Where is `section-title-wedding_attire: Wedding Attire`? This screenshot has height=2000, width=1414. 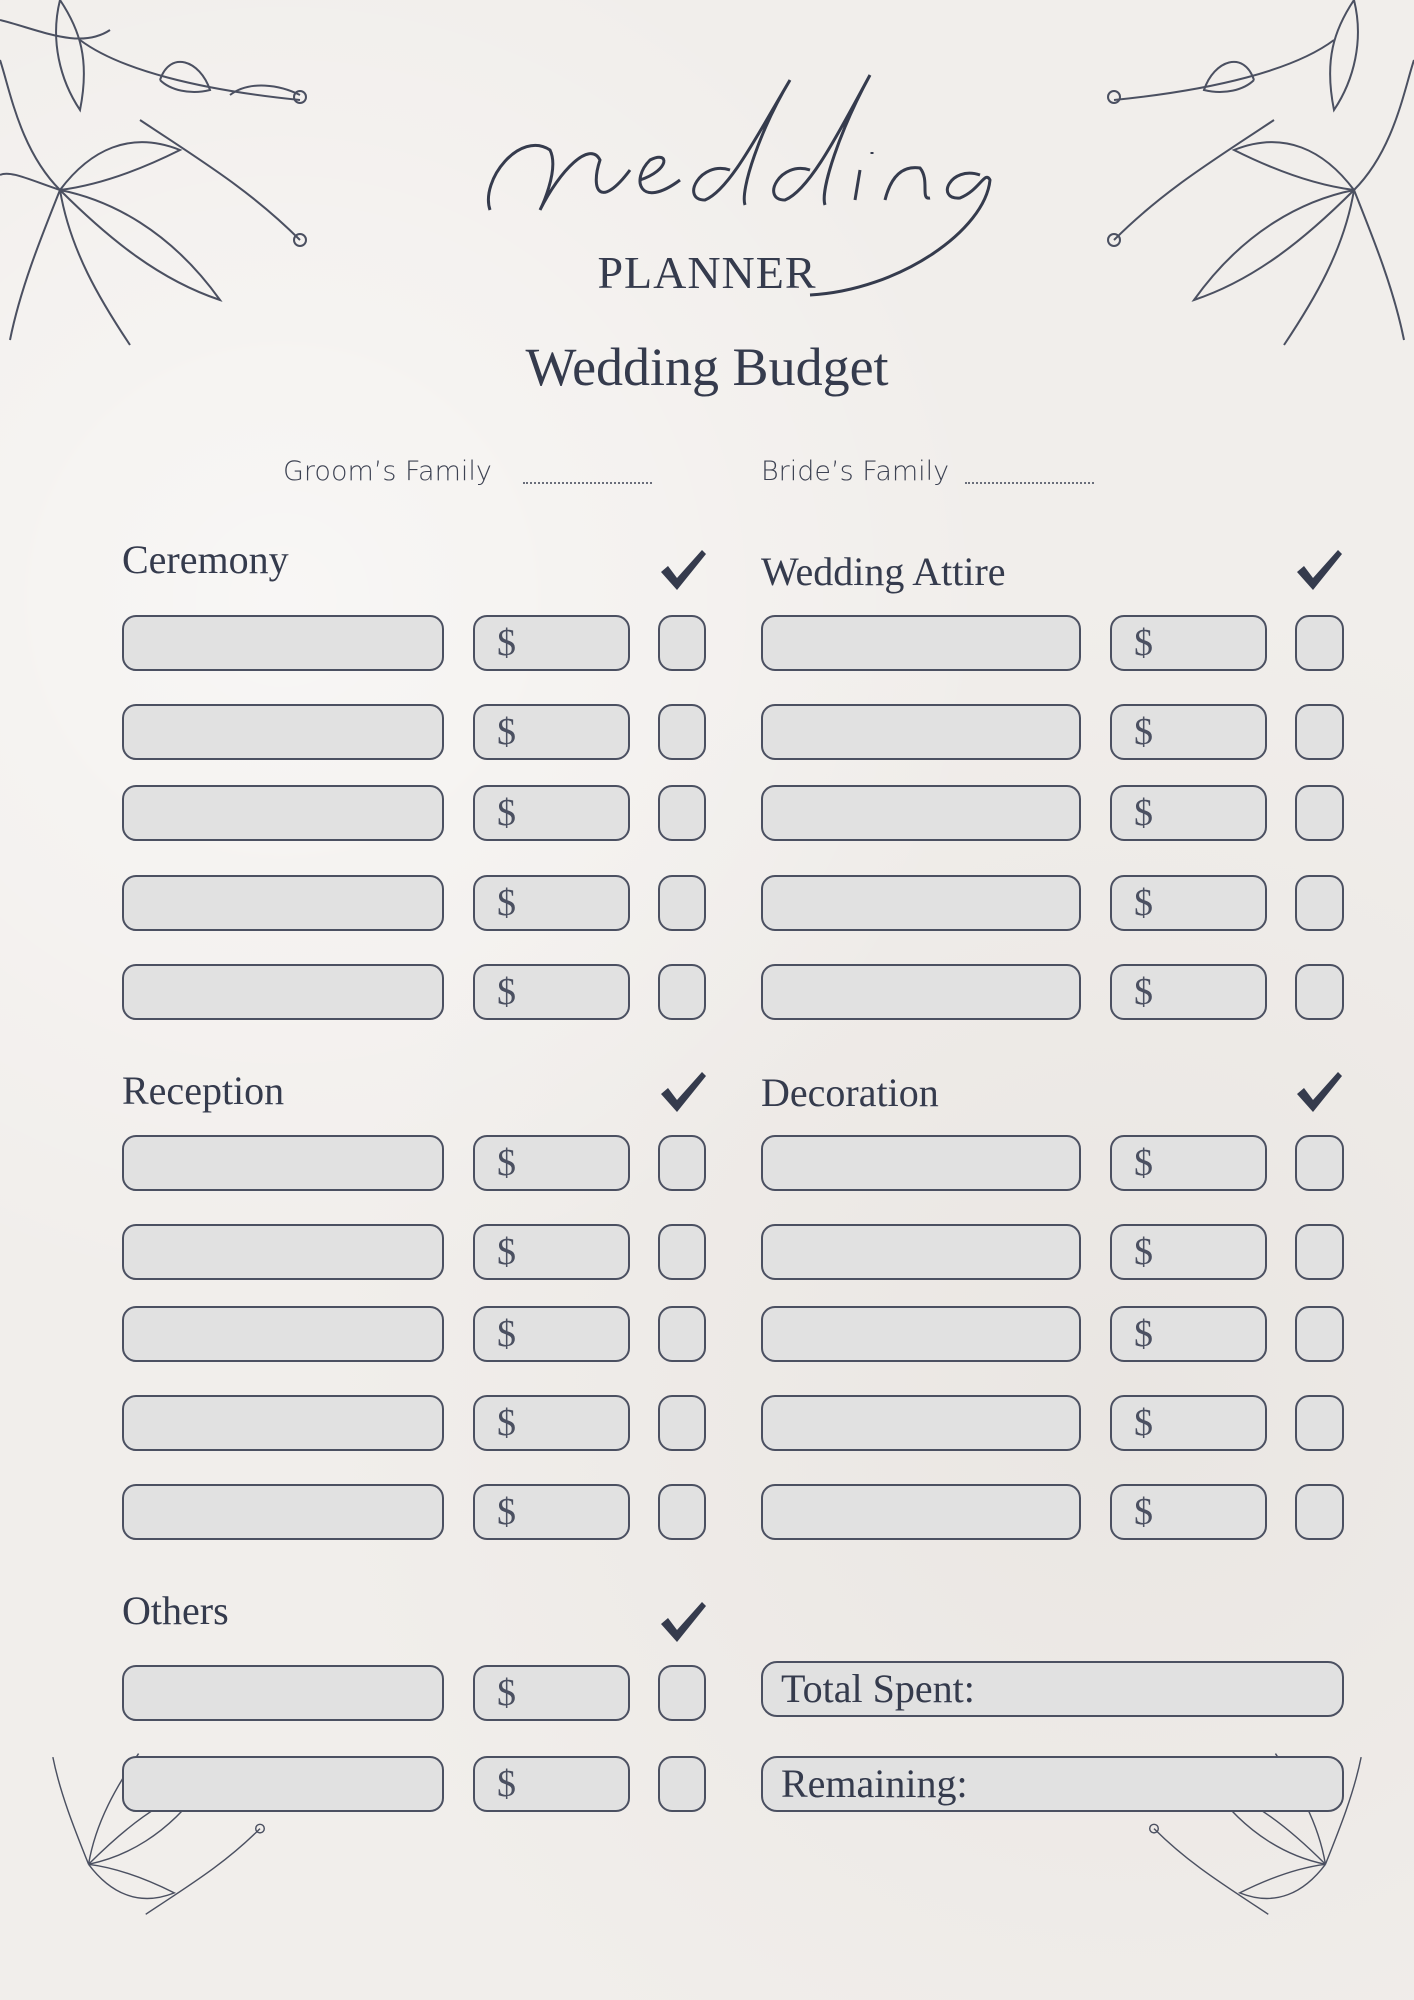
section-title-wedding_attire: Wedding Attire is located at coordinates (883, 571).